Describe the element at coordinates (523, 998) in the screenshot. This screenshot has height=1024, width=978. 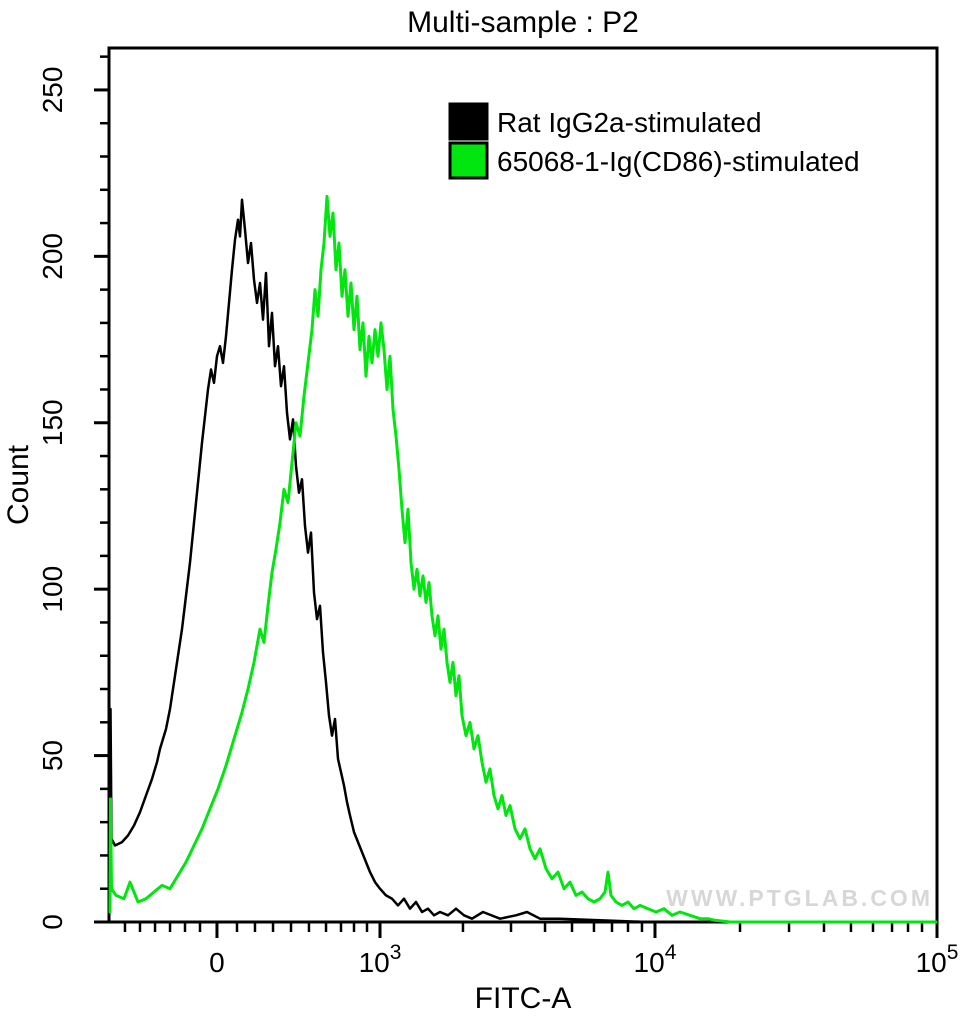
I see `x-axis-title: FITC-A` at that location.